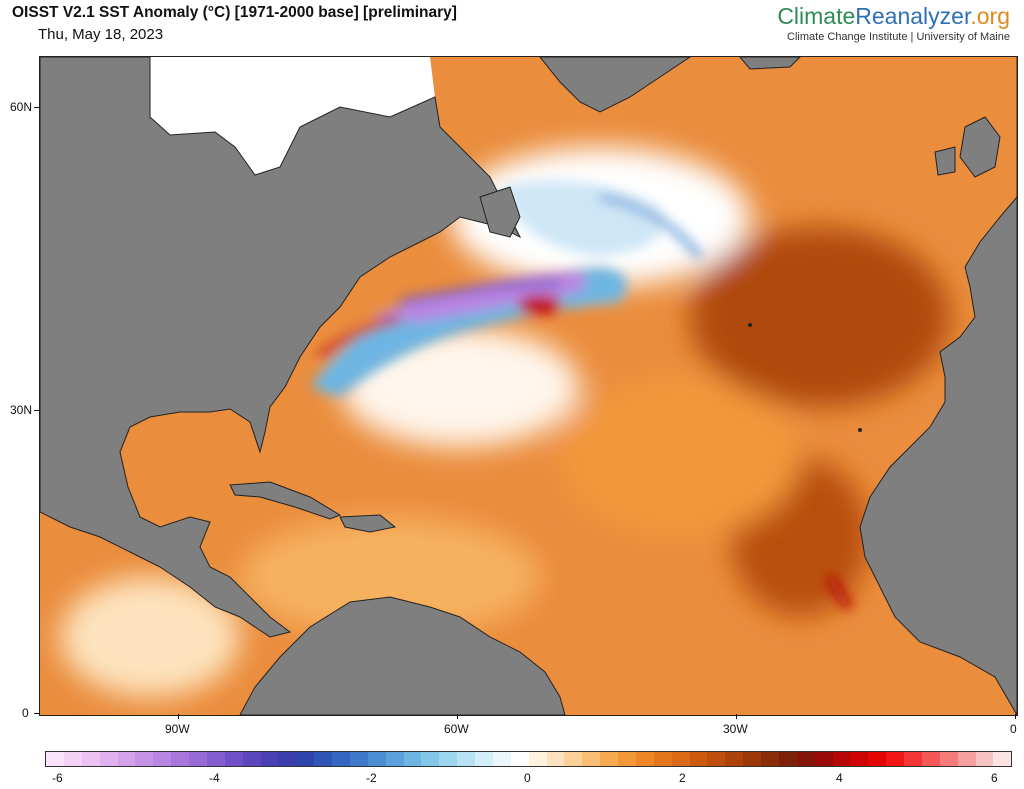 This screenshot has height=789, width=1024. Describe the element at coordinates (214, 778) in the screenshot. I see `colorbar-label: -4` at that location.